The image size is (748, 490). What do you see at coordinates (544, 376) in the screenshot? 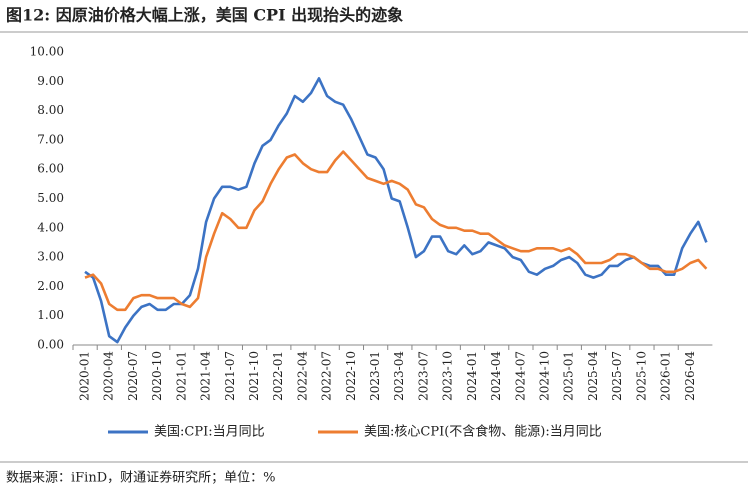
I see `x-tick-label: 2024-10` at bounding box center [544, 376].